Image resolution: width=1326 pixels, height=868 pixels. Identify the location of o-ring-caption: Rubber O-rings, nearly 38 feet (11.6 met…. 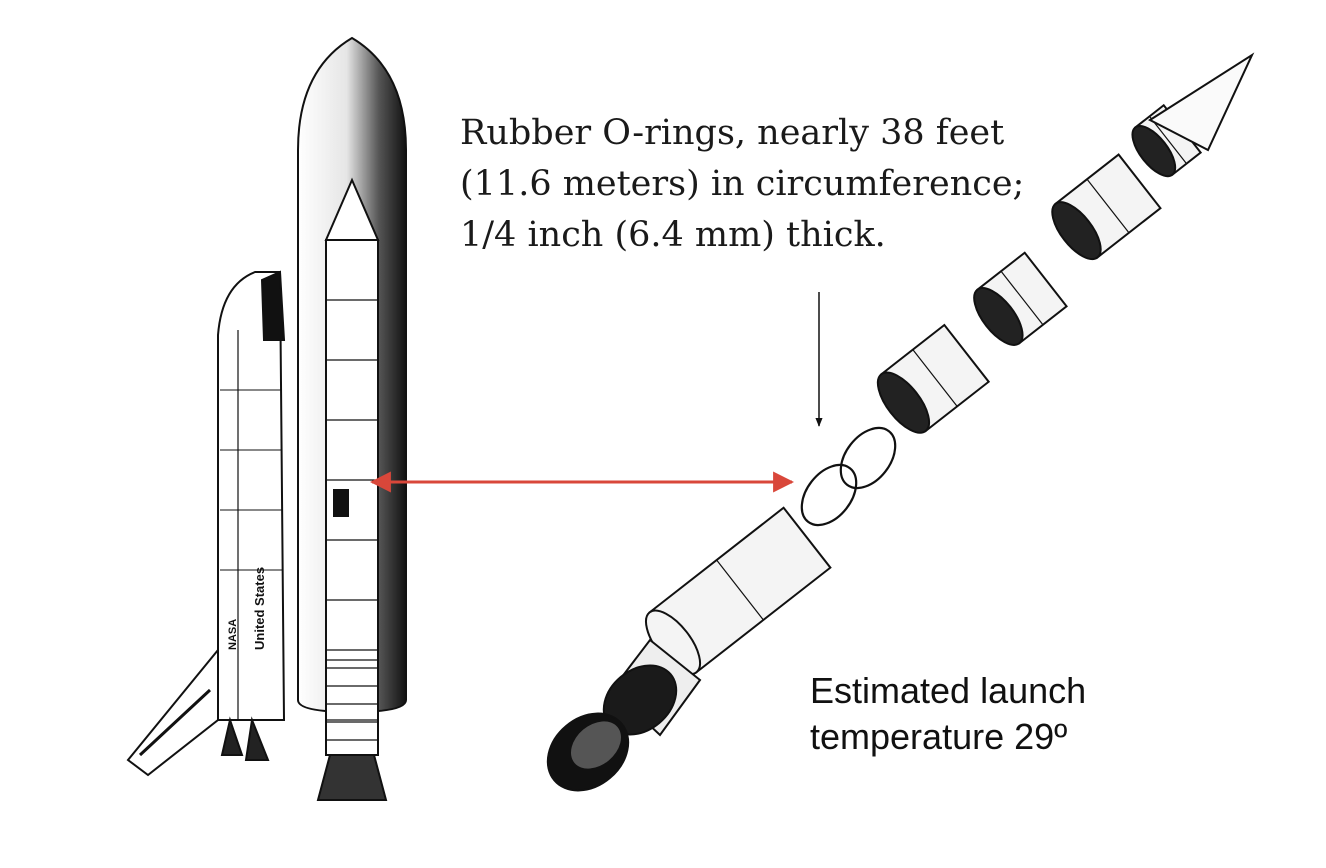
(742, 184).